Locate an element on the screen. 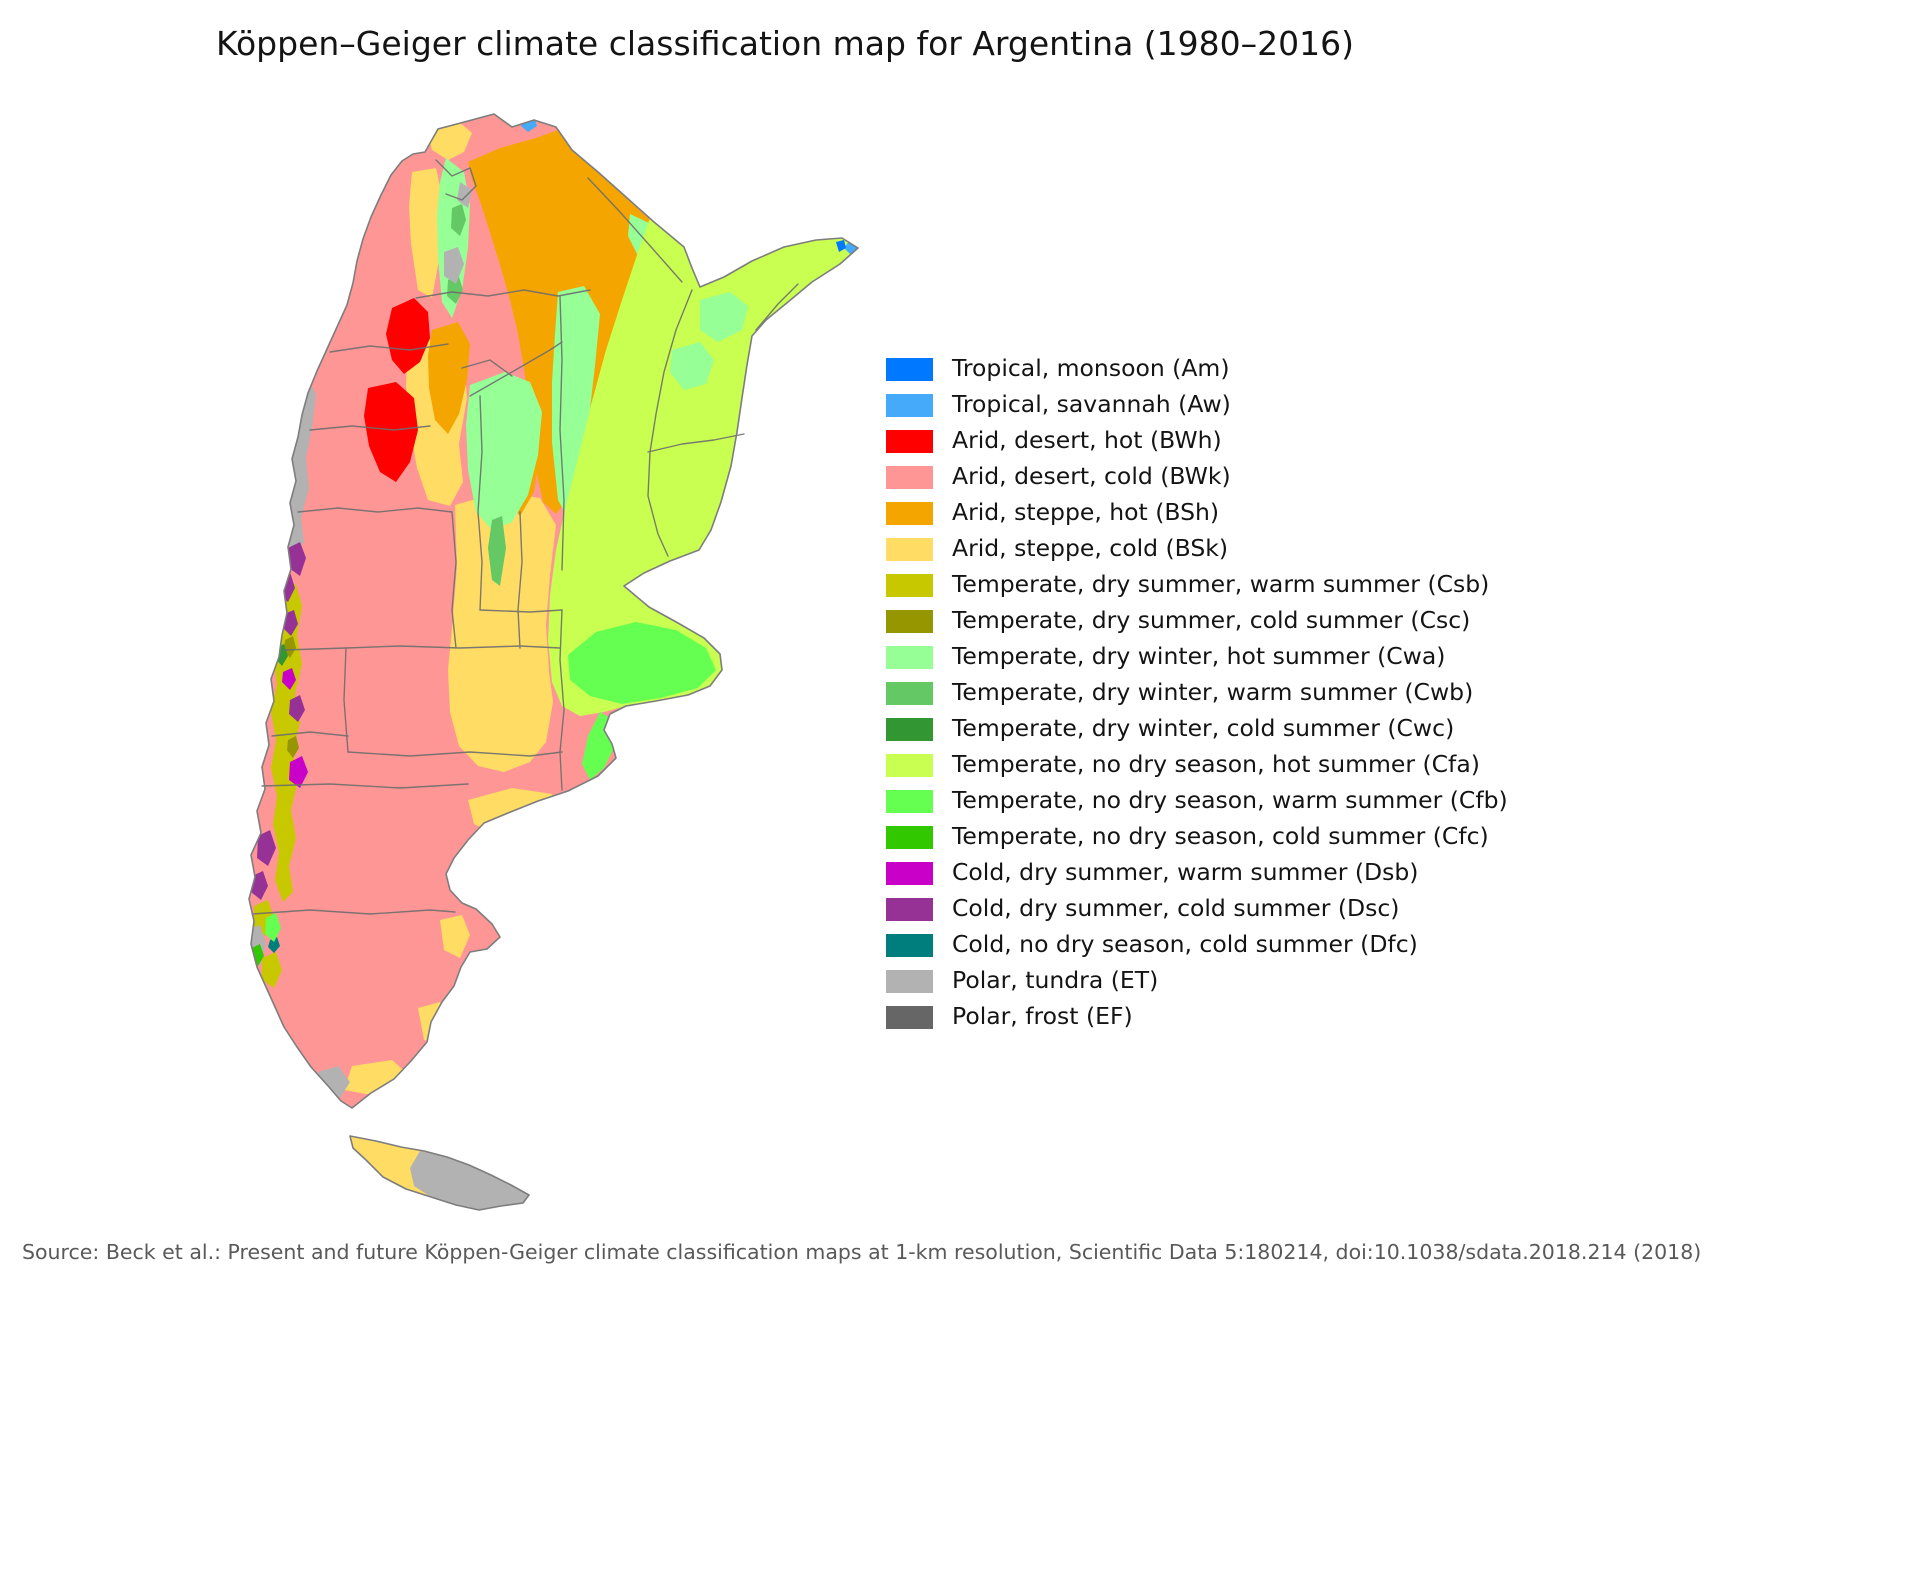 The width and height of the screenshot is (1920, 1587). legend-item-label: Polar, tundra (ET) is located at coordinates (1055, 980).